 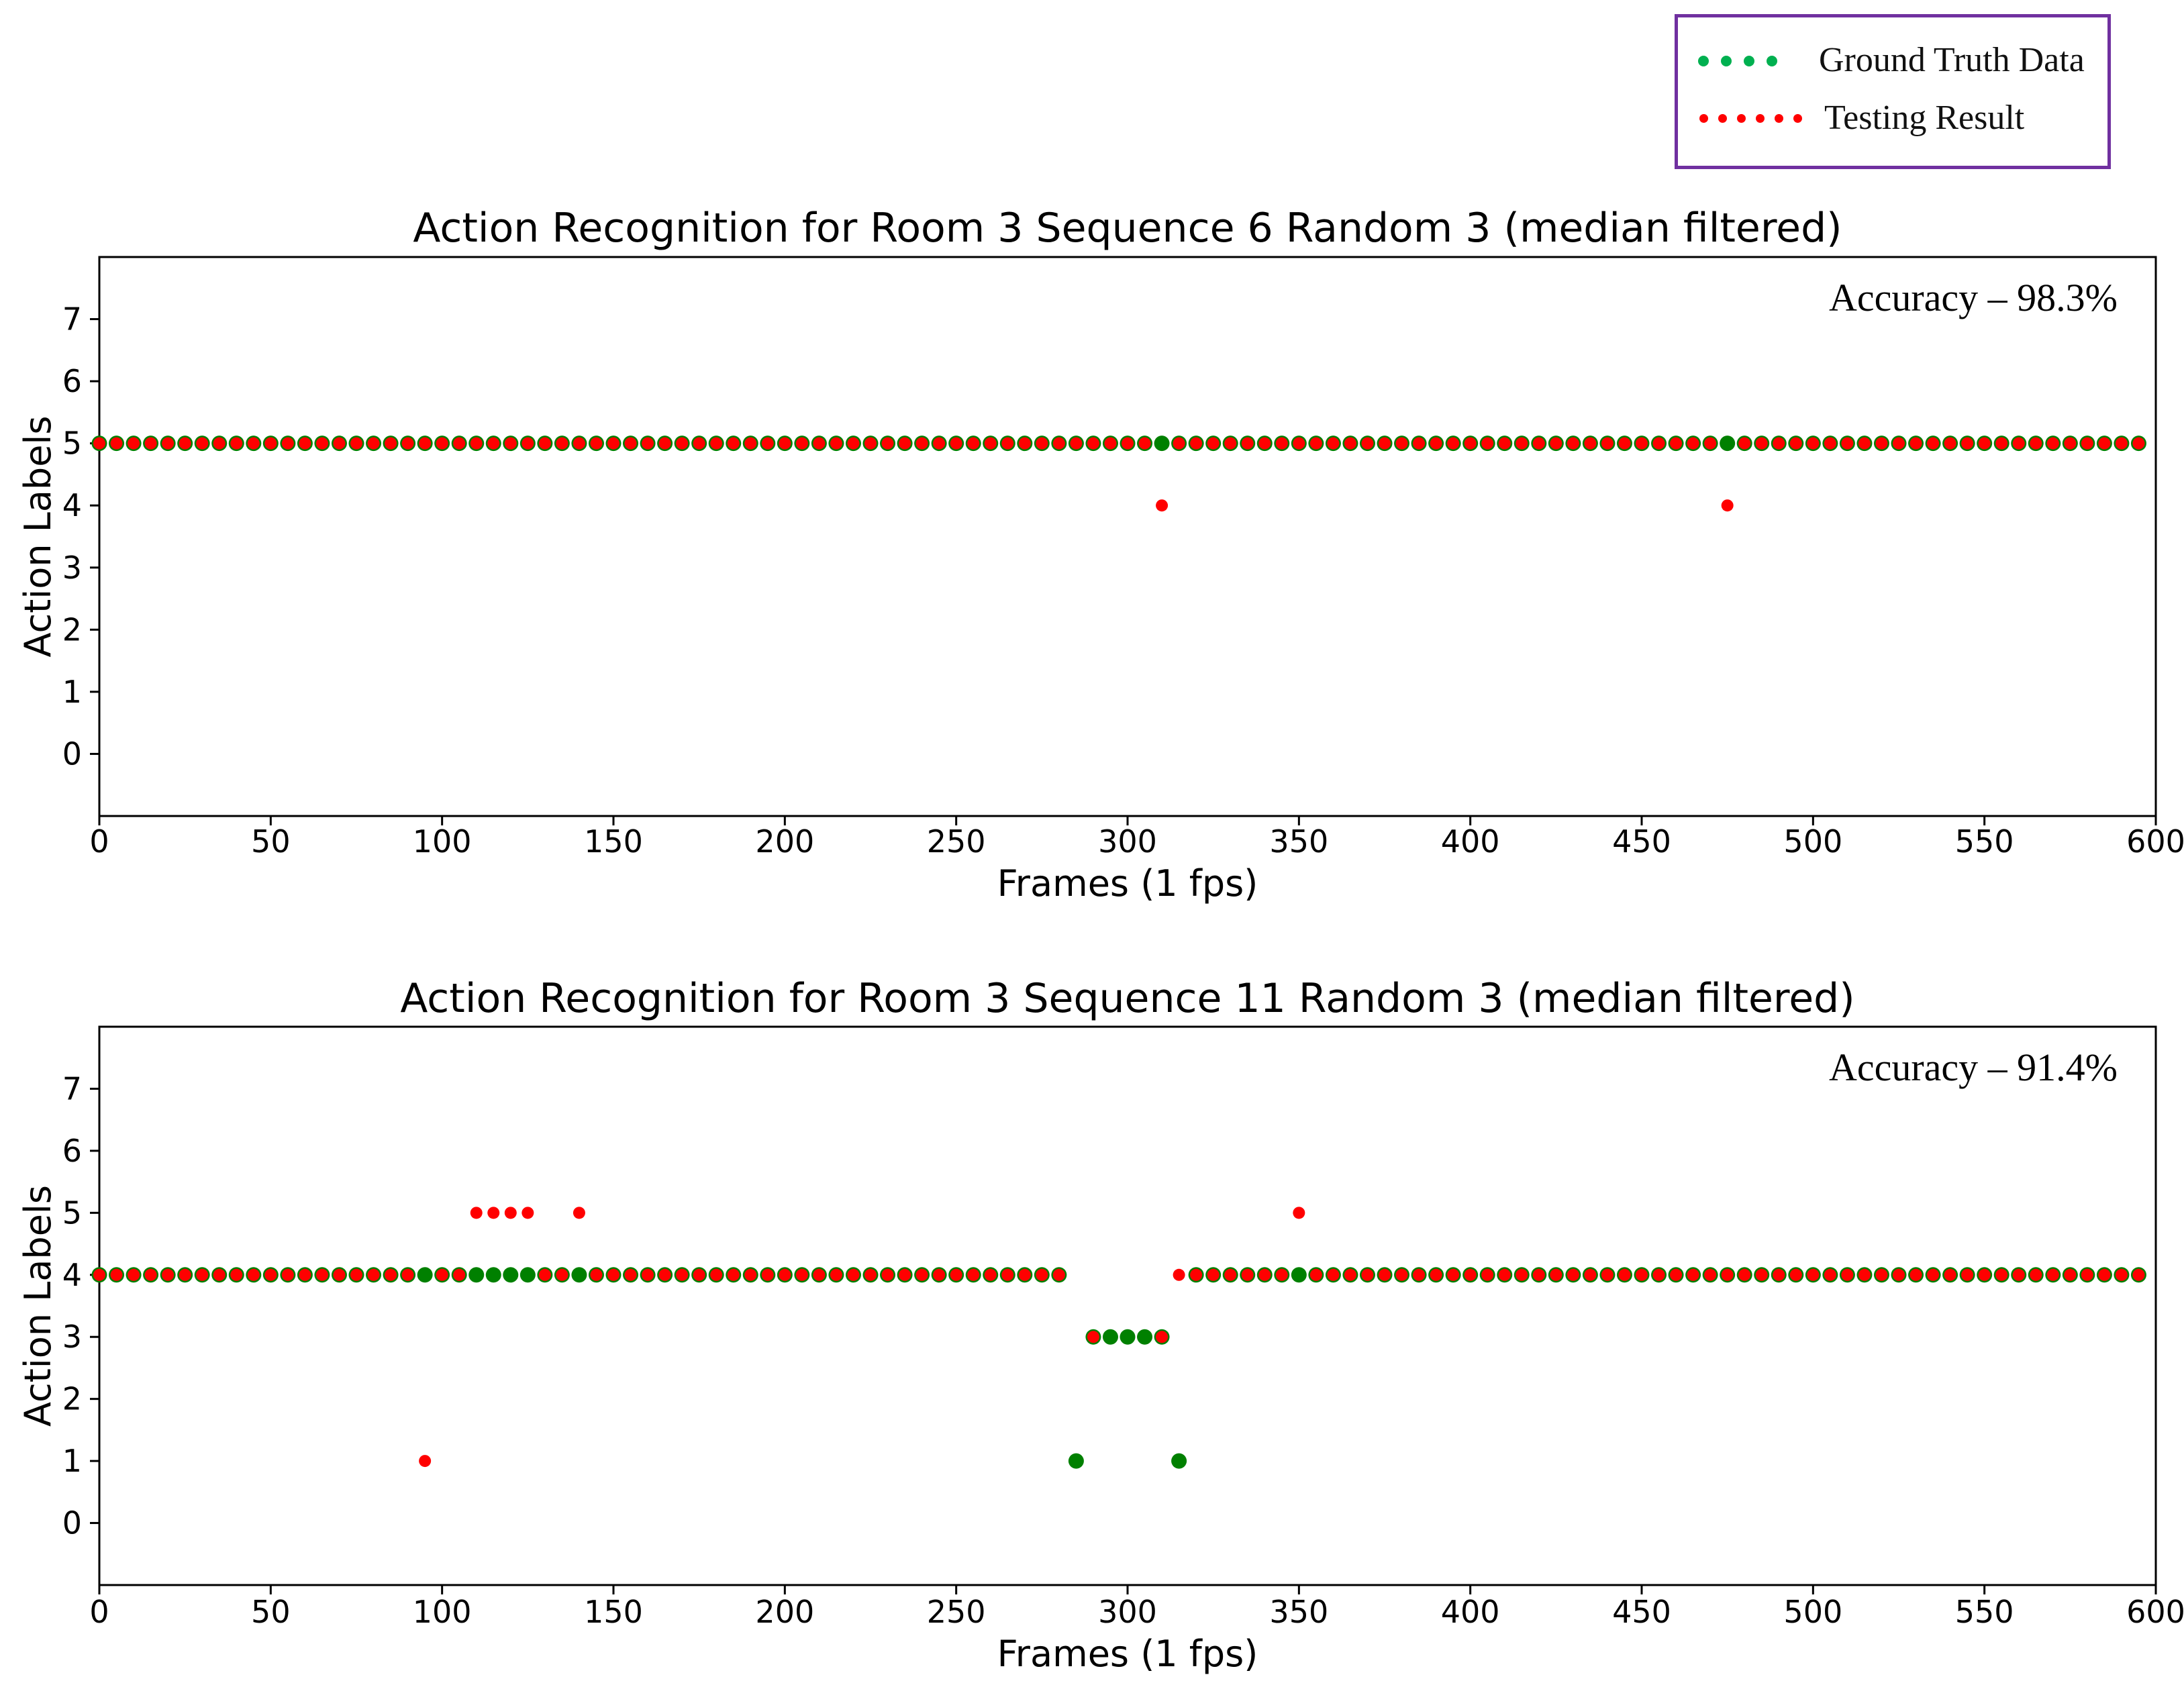 What do you see at coordinates (957, 841) in the screenshot?
I see `x-tick-label: 250` at bounding box center [957, 841].